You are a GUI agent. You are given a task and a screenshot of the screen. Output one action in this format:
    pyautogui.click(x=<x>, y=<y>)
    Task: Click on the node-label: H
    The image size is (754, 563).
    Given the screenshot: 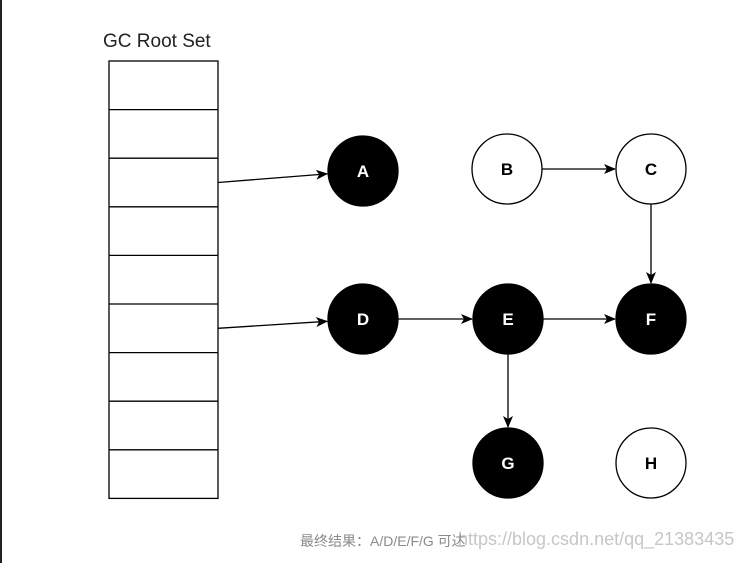 What is the action you would take?
    pyautogui.click(x=651, y=463)
    